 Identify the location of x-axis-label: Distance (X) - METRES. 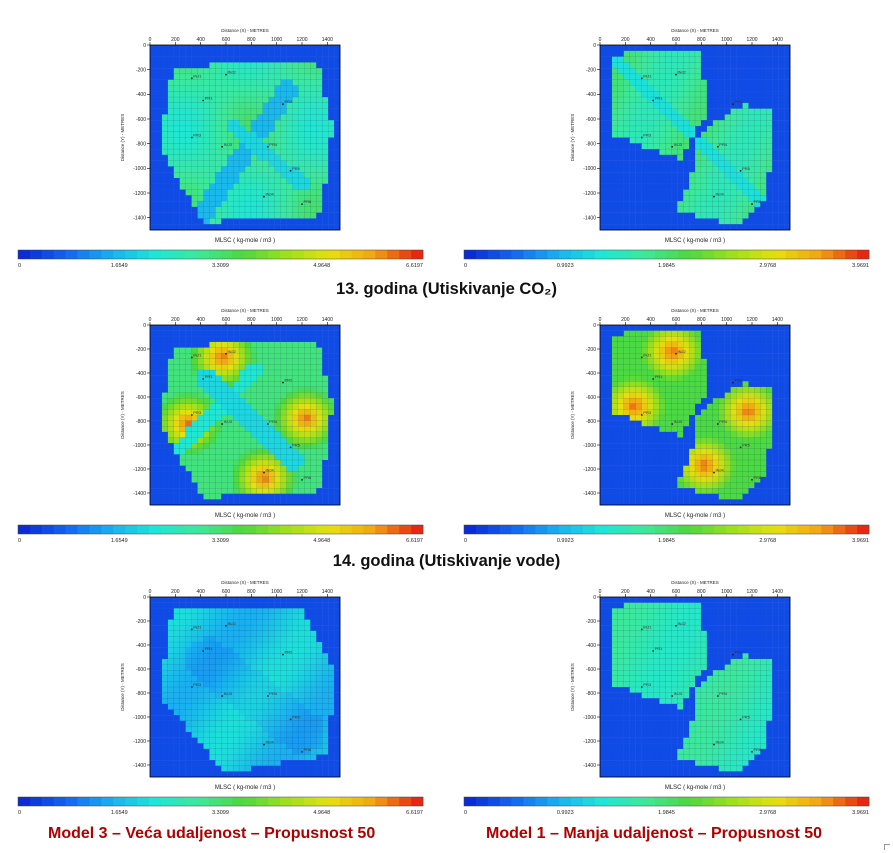
(695, 310).